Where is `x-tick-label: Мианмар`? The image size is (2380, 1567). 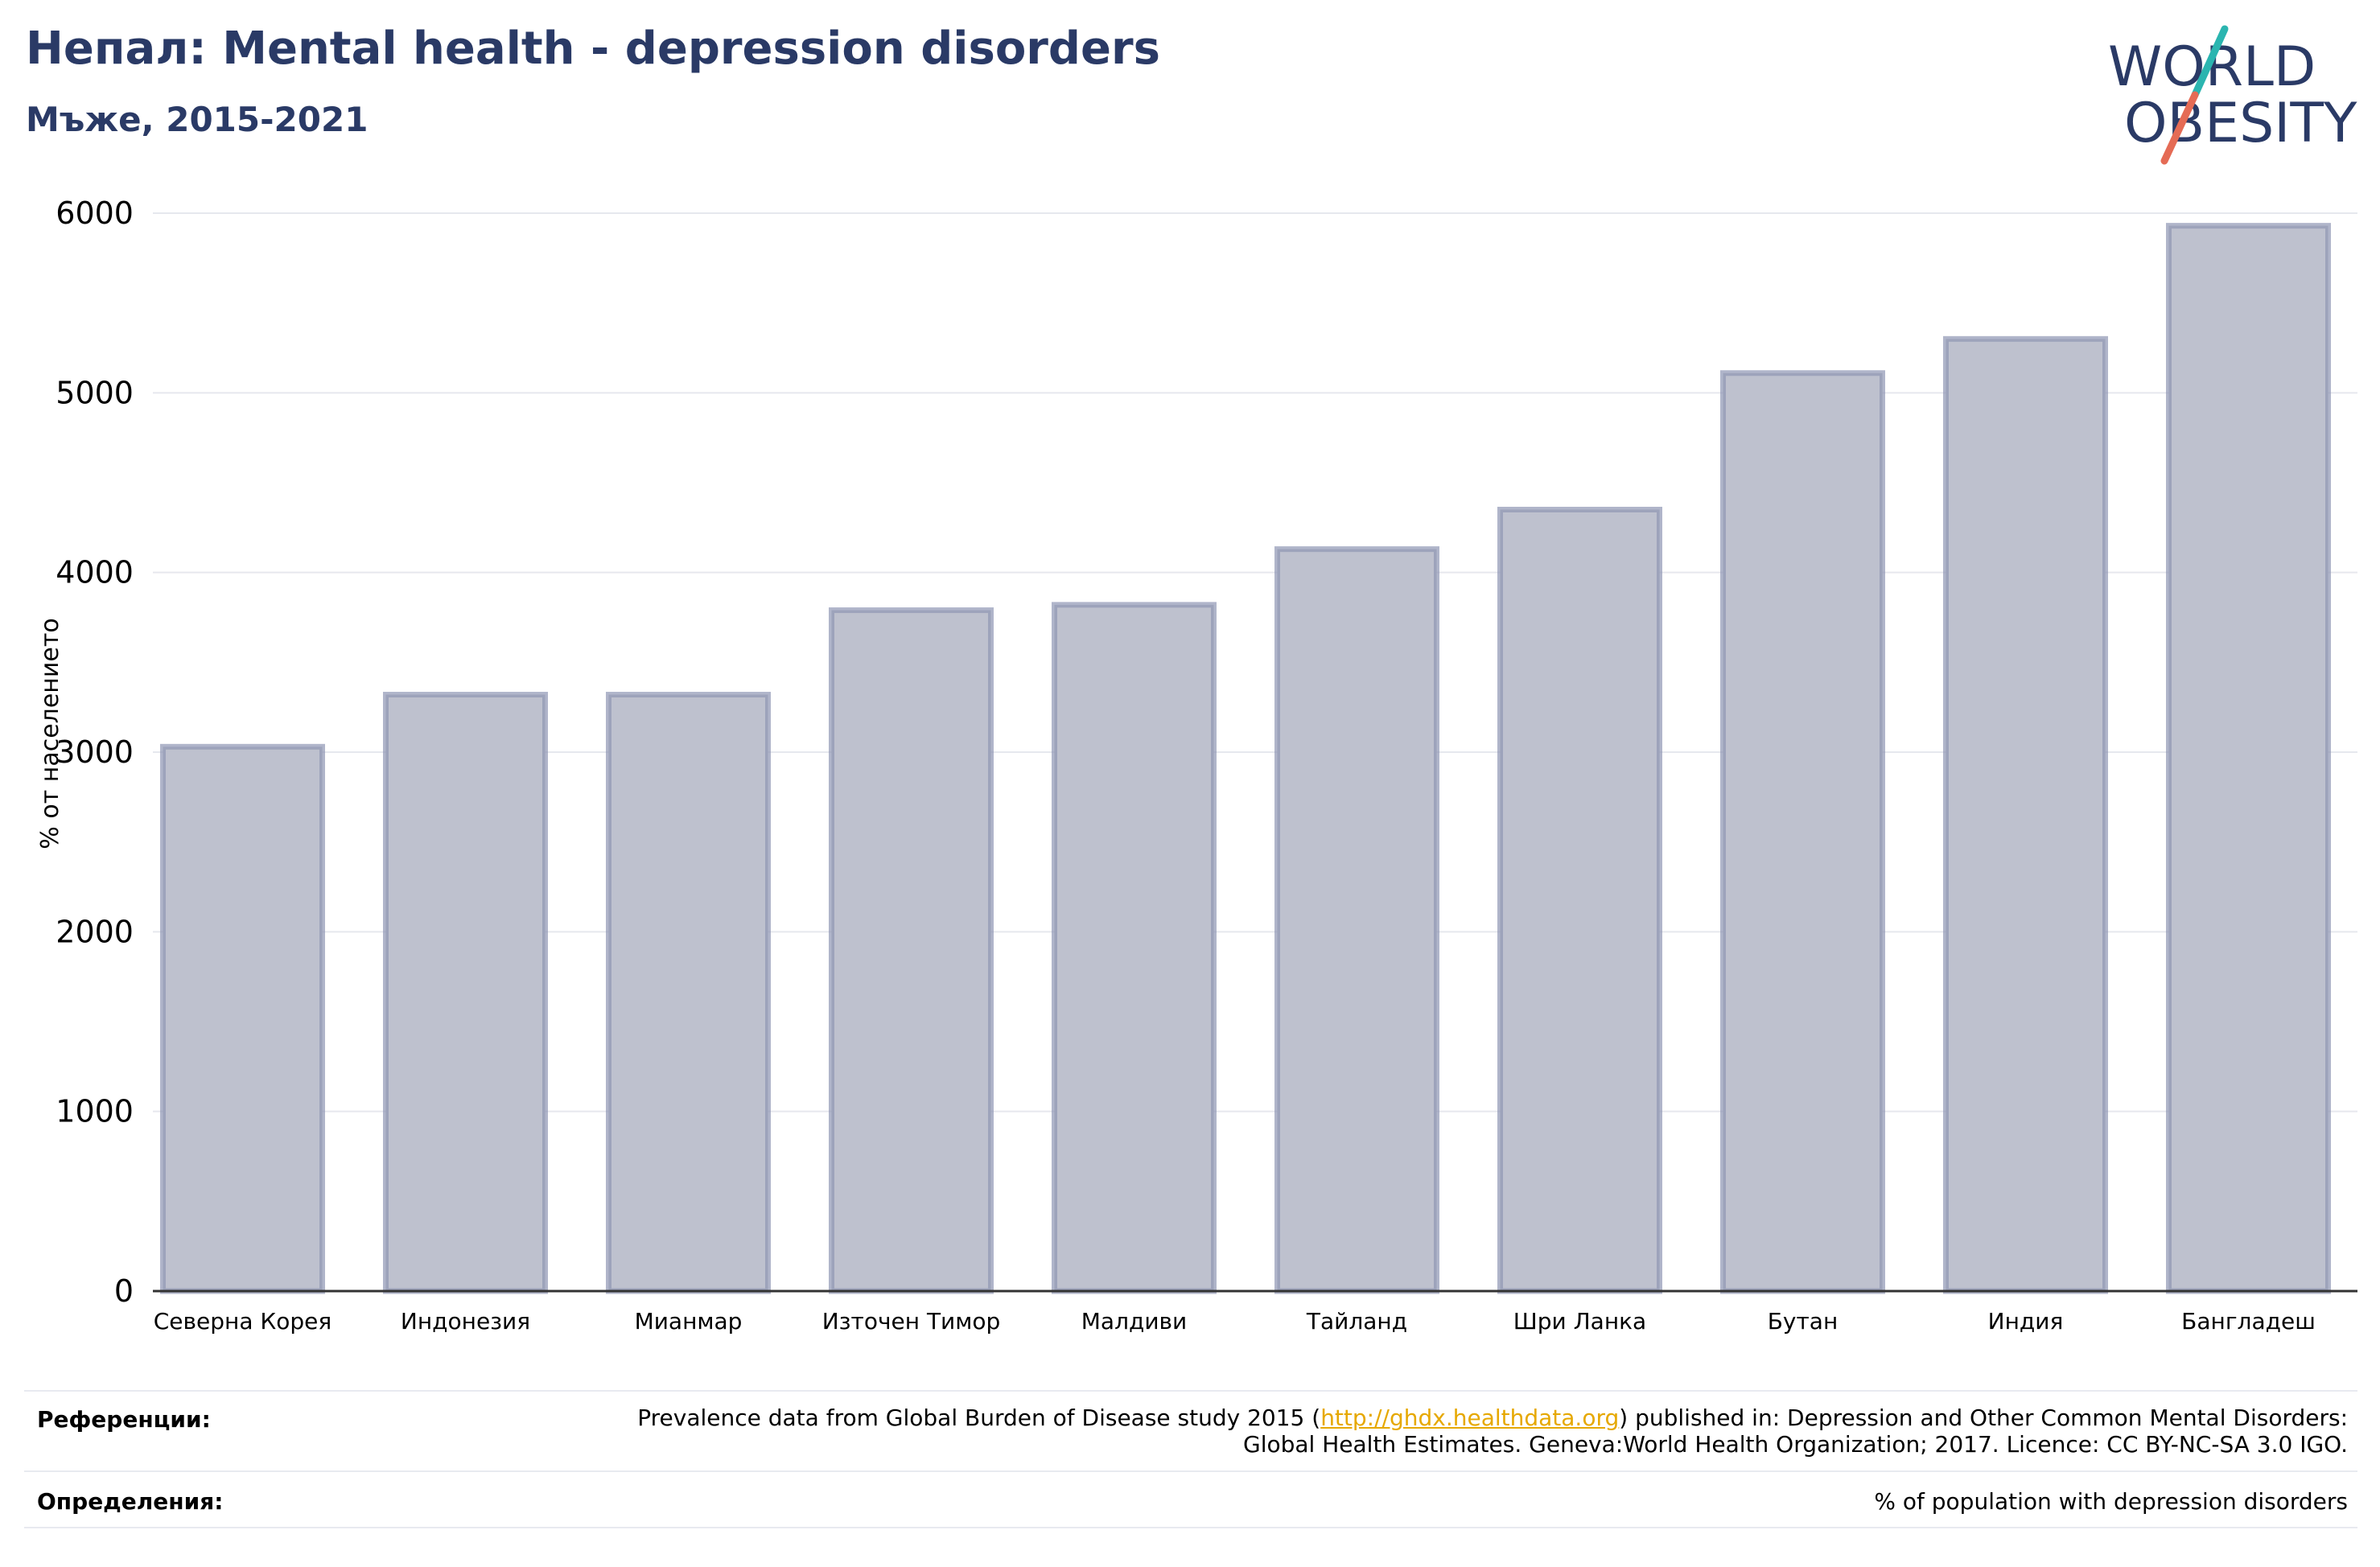
x-tick-label: Мианмар is located at coordinates (689, 1321).